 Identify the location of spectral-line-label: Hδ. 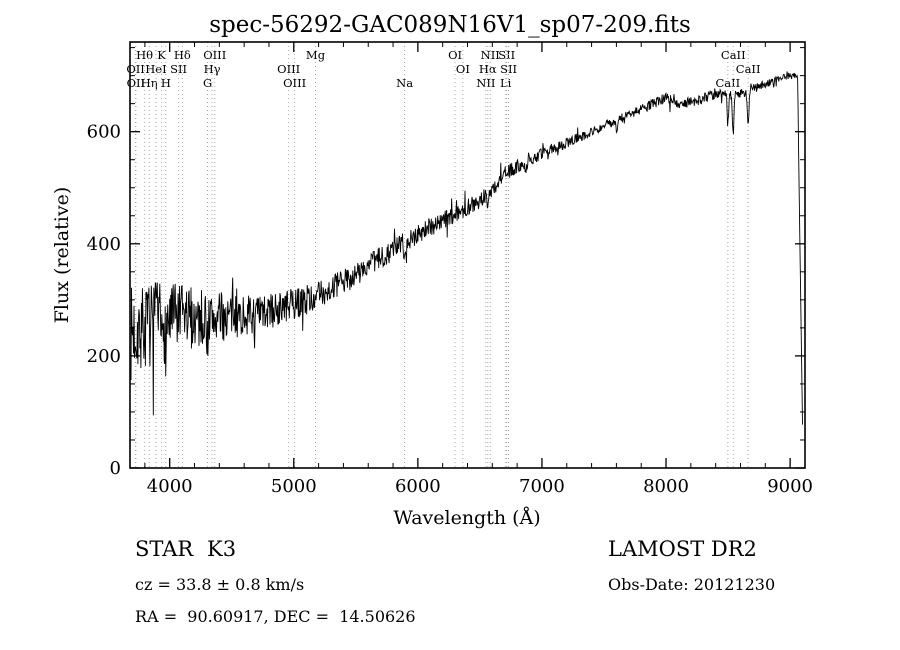
(182, 55).